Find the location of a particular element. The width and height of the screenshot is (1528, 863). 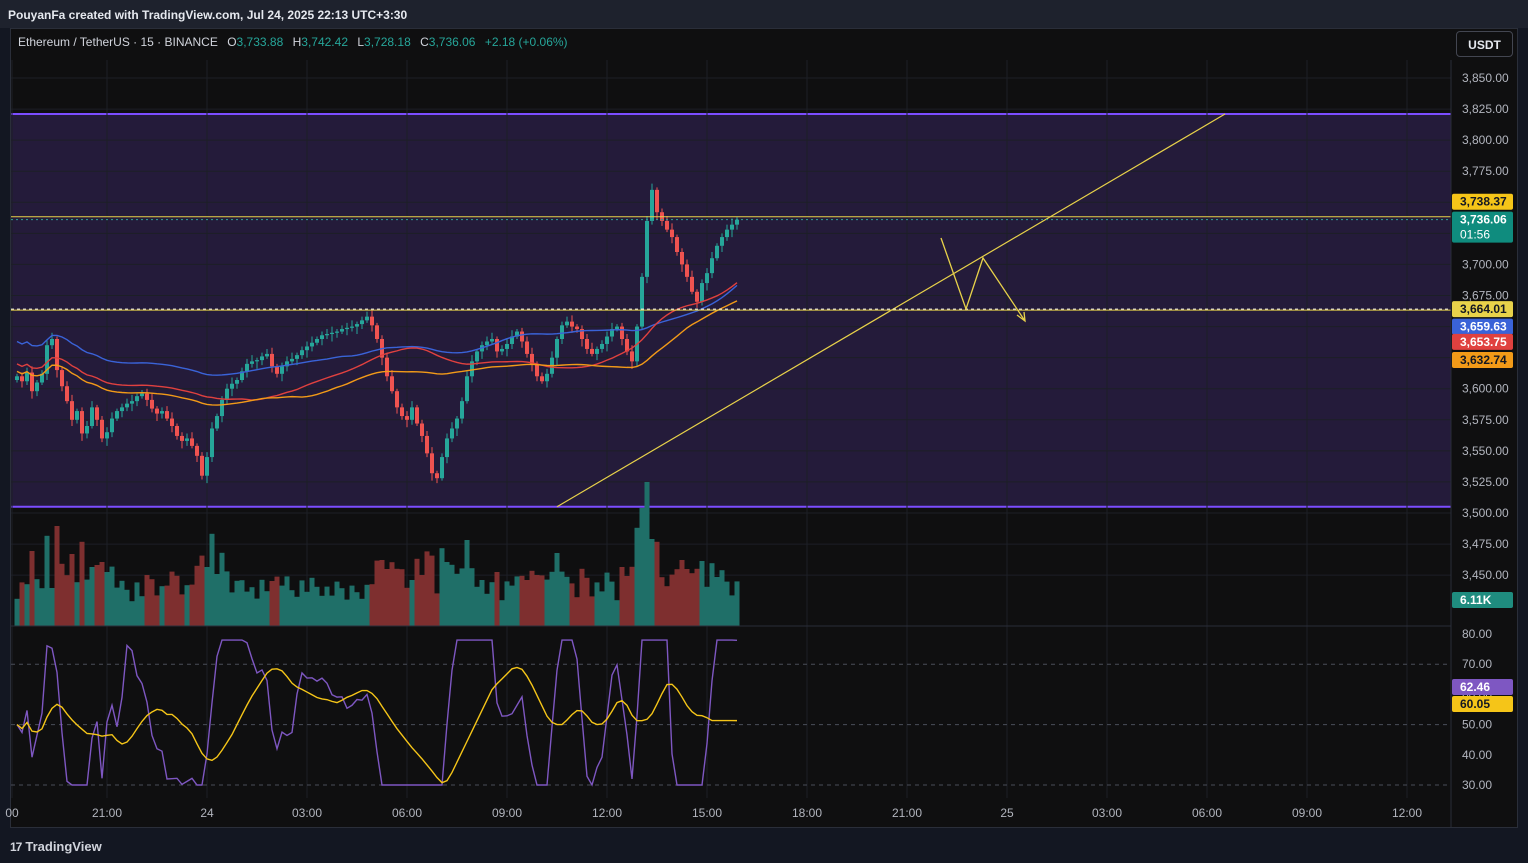

volume-tag-bg is located at coordinates (1482, 600).